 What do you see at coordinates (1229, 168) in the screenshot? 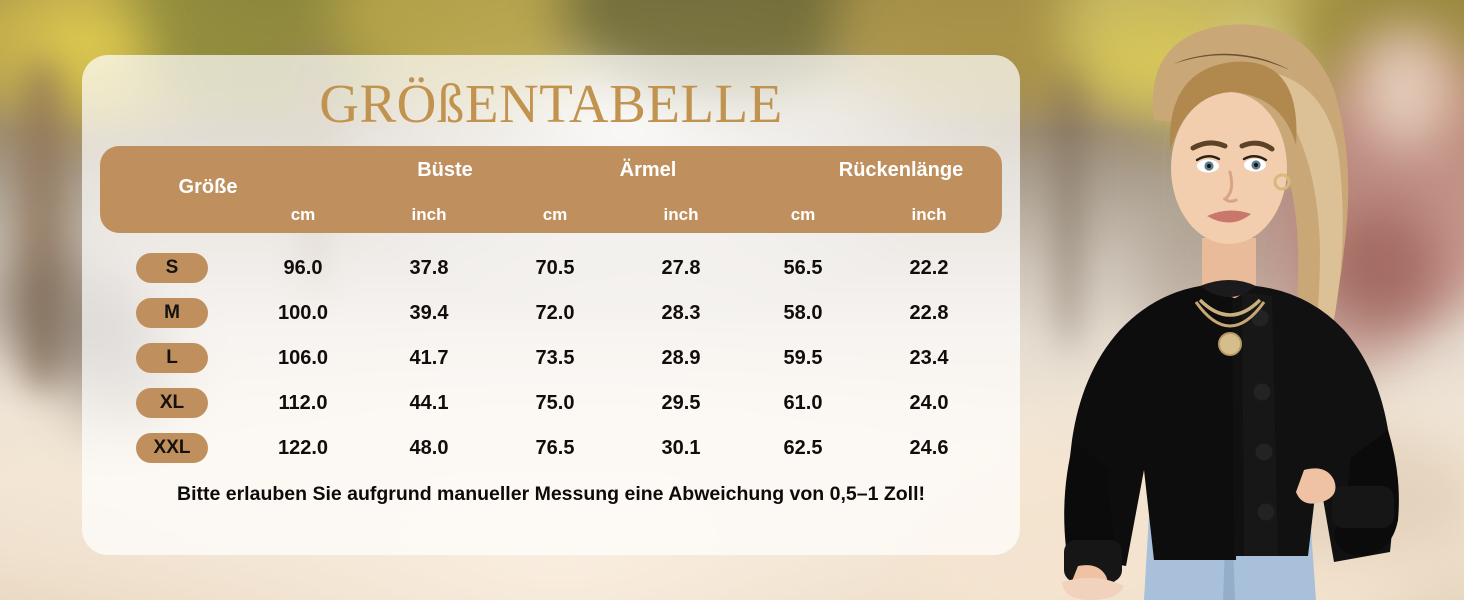
I see `face` at bounding box center [1229, 168].